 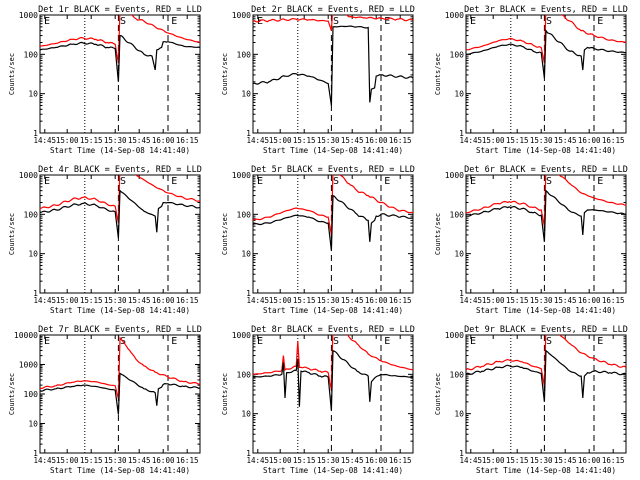 What do you see at coordinates (120, 10) in the screenshot?
I see `chart-title: Det 1r BLACK = Events, RED = LLD` at bounding box center [120, 10].